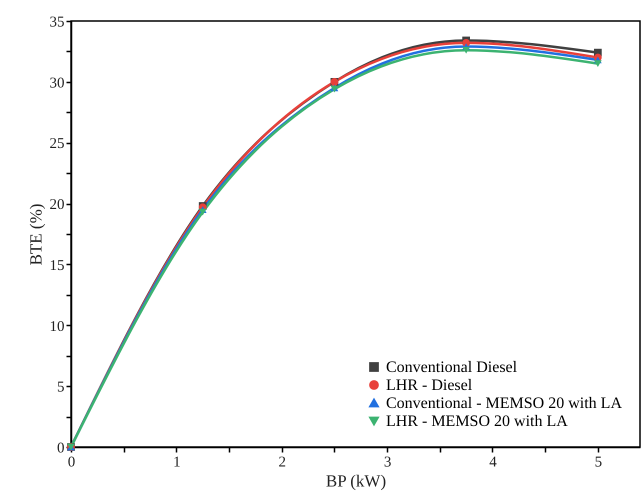 Image resolution: width=641 pixels, height=501 pixels. What do you see at coordinates (452, 367) in the screenshot?
I see `legend-label: Conventional Diesel` at bounding box center [452, 367].